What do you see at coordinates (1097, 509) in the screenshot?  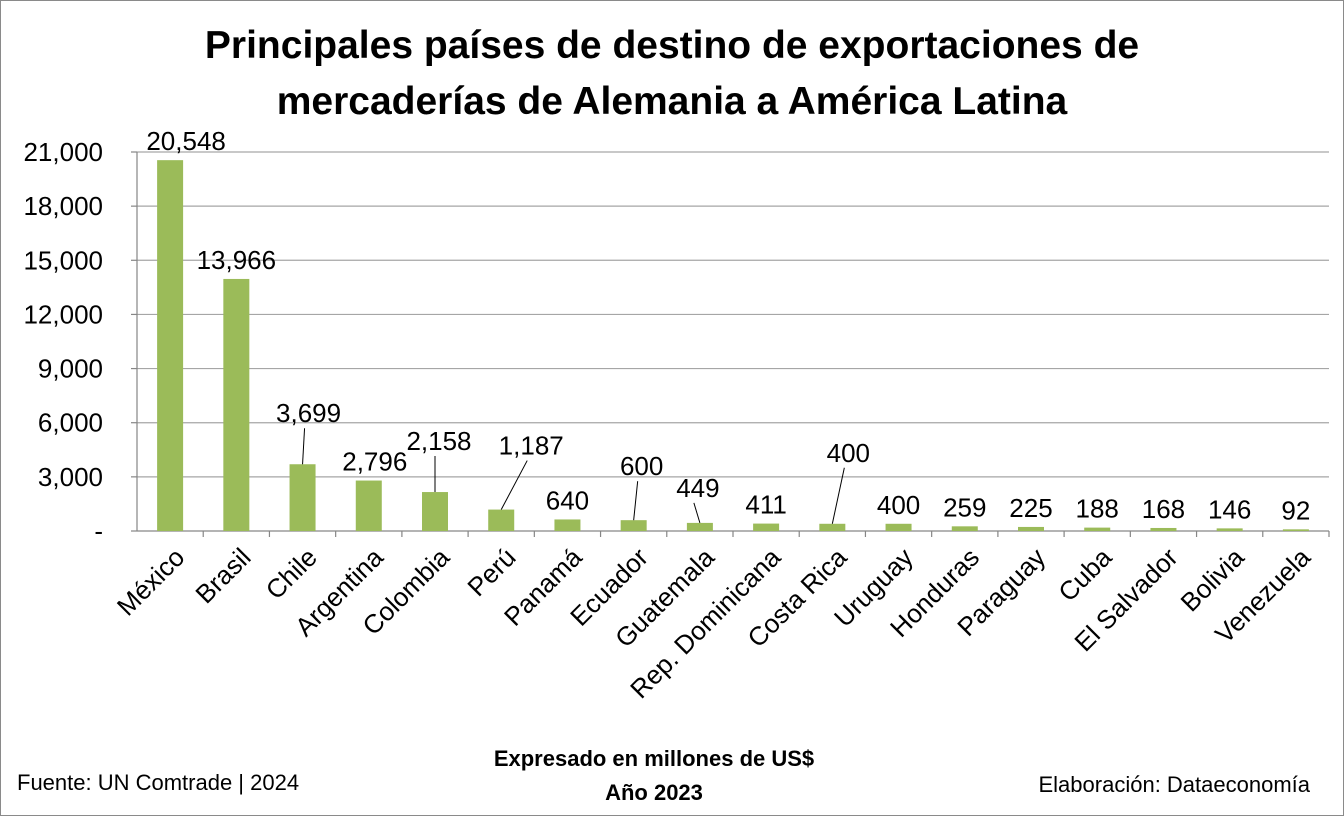 I see `data-label: 188` at bounding box center [1097, 509].